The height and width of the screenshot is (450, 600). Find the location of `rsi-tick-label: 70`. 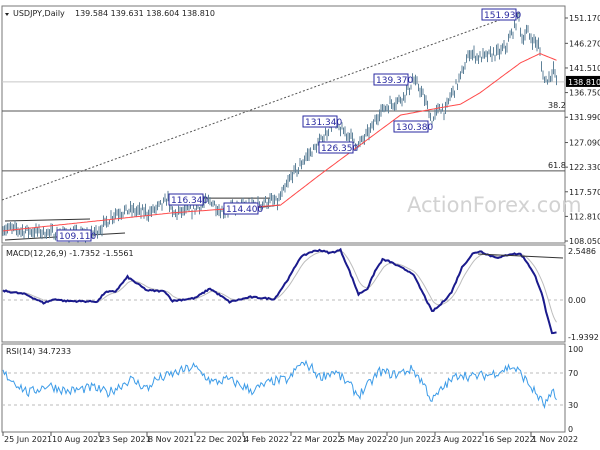

rsi-tick-label: 70 is located at coordinates (573, 373).